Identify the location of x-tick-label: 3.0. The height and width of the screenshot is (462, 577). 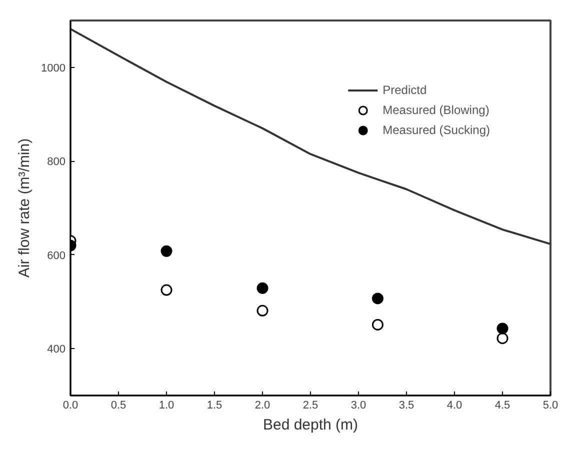
(358, 406).